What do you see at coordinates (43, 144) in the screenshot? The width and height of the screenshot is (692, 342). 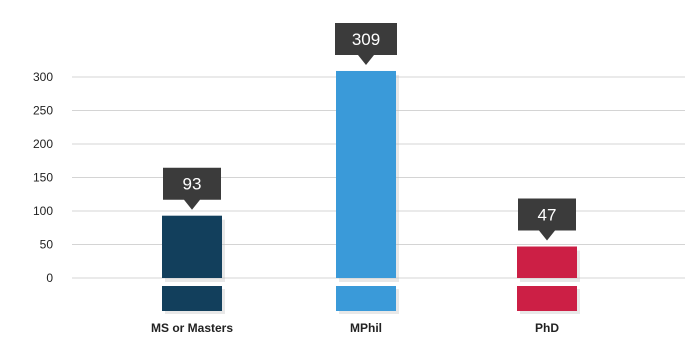 I see `y-tick-label: 200` at bounding box center [43, 144].